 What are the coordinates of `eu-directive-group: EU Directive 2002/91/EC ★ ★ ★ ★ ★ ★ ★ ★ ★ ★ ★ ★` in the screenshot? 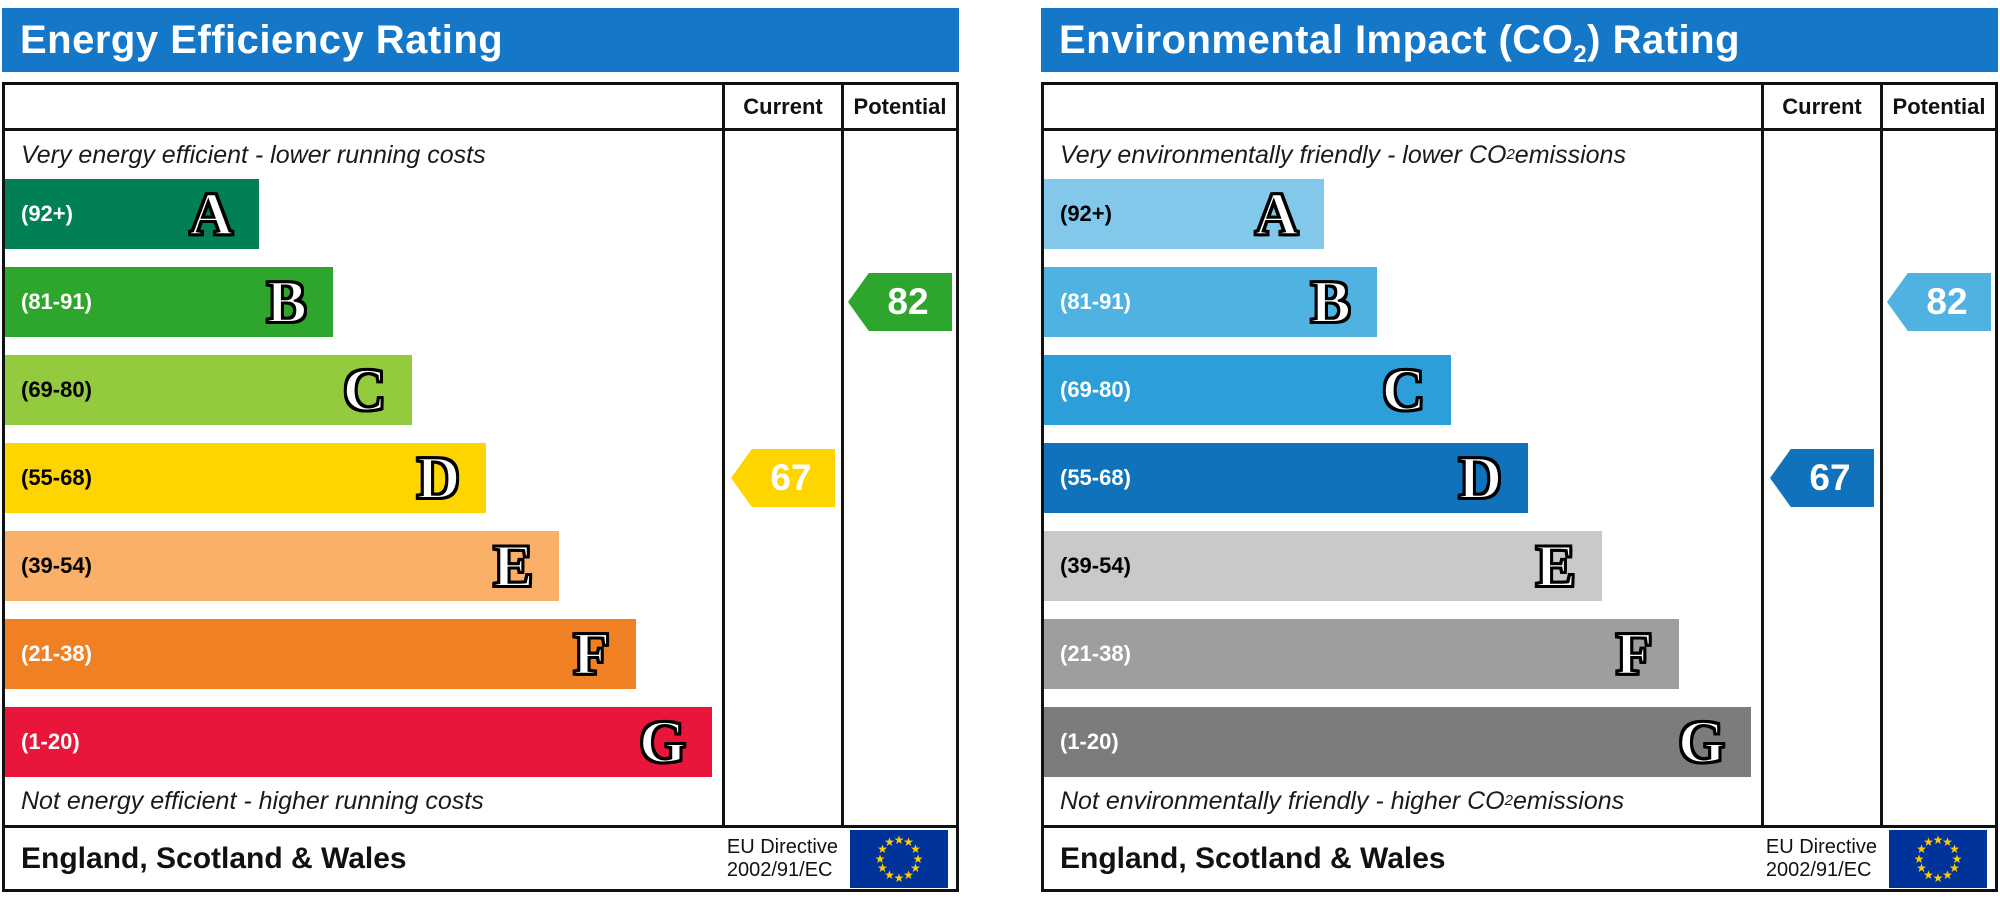 It's located at (1876, 858).